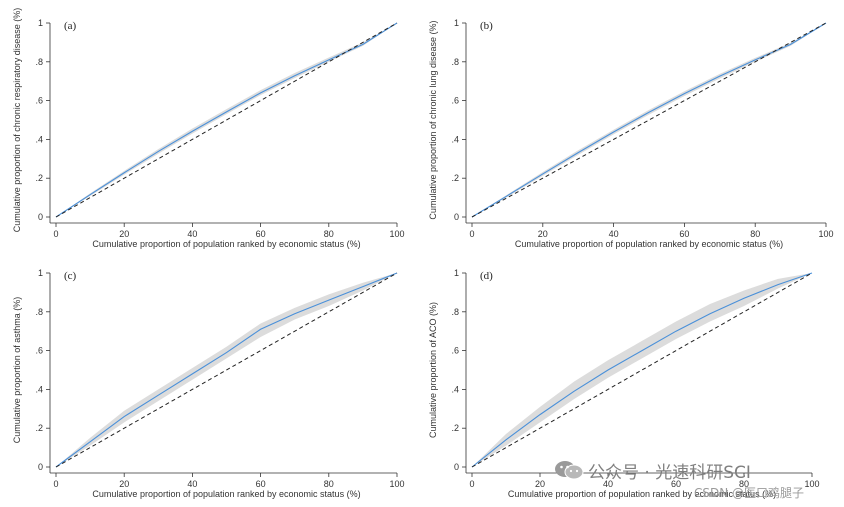  I want to click on x-tick-label-b: 40, so click(614, 234).